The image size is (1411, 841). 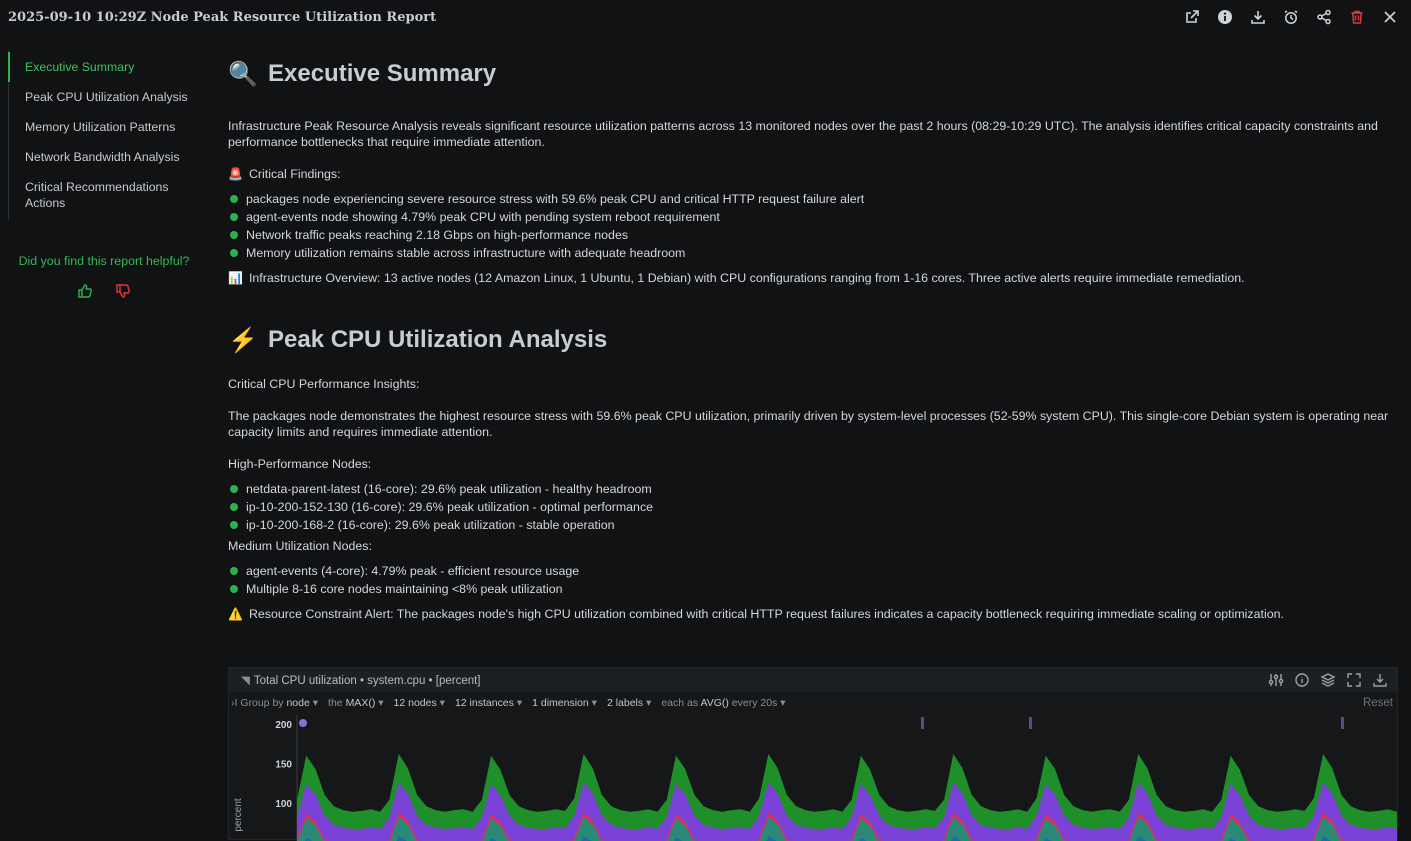 What do you see at coordinates (1192, 17) in the screenshot?
I see `open-external-icon` at bounding box center [1192, 17].